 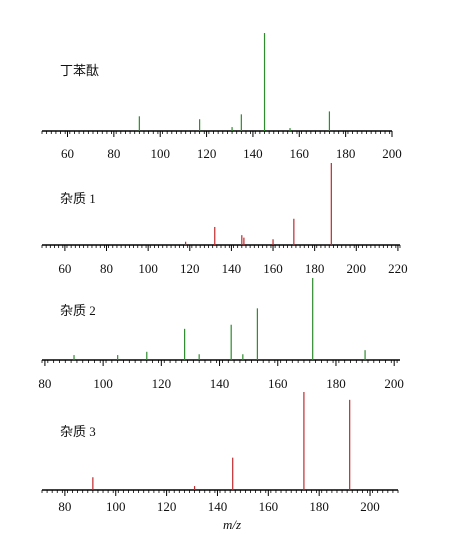 I want to click on x-tick-label: 220, so click(x=398, y=268).